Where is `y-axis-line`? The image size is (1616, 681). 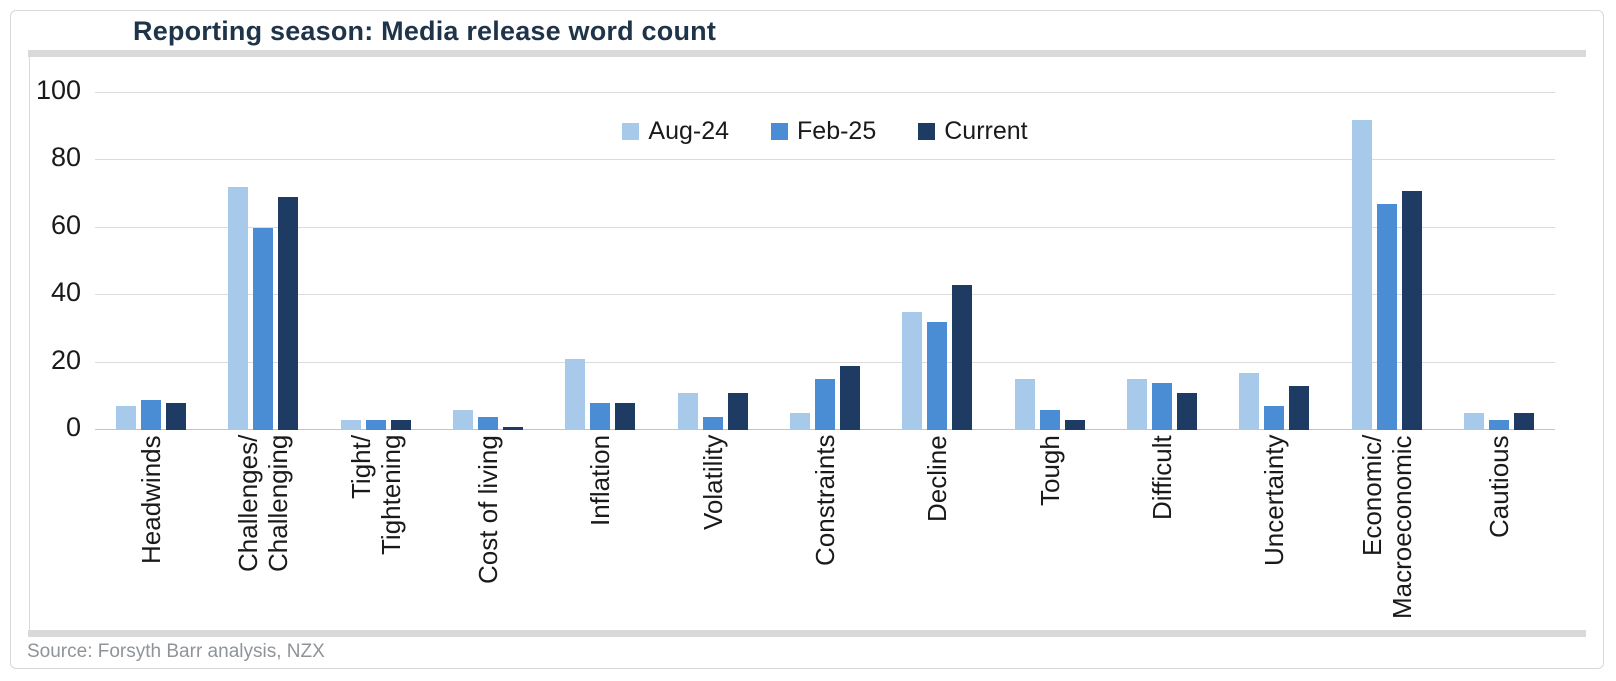 y-axis-line is located at coordinates (29, 343).